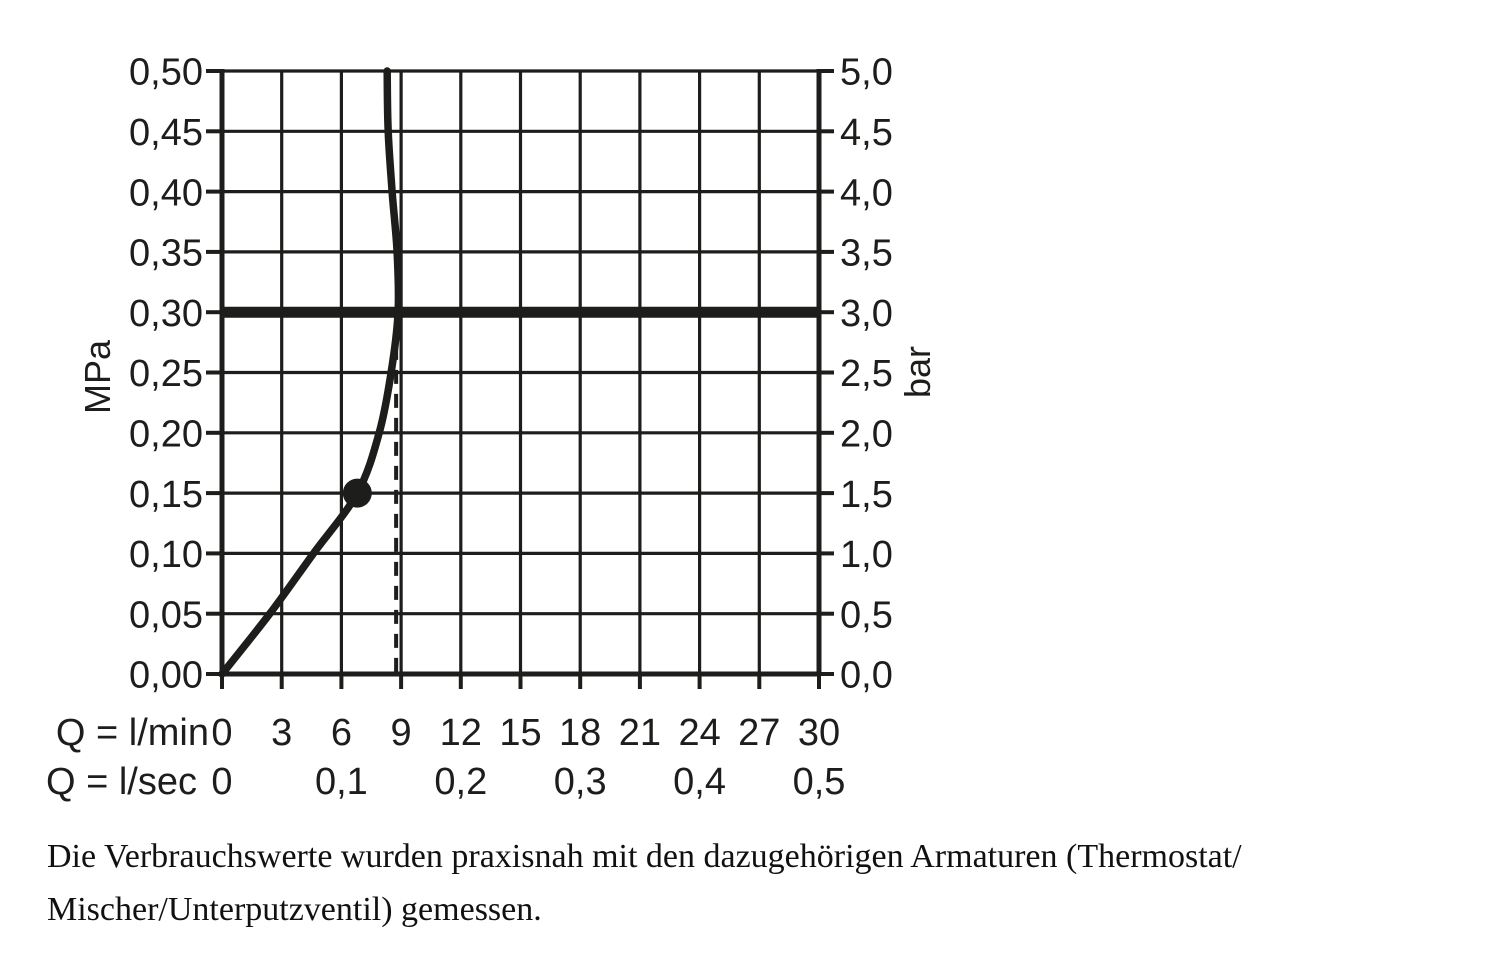  Describe the element at coordinates (121, 782) in the screenshot. I see `x-axis-row2-label: Q = l/sec` at that location.